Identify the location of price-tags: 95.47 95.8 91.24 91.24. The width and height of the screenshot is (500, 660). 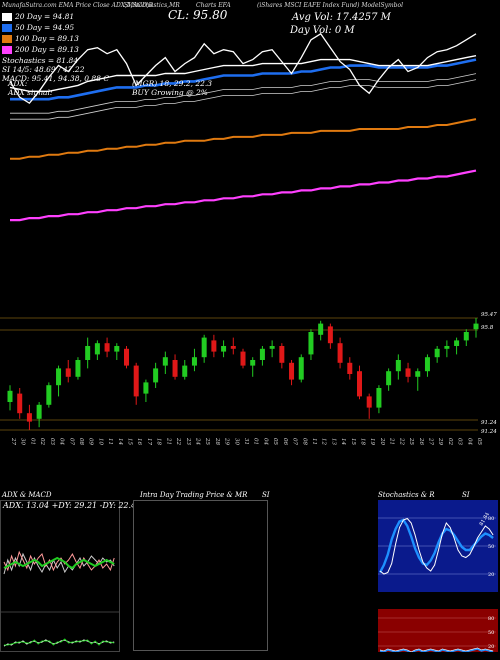
(489, 373).